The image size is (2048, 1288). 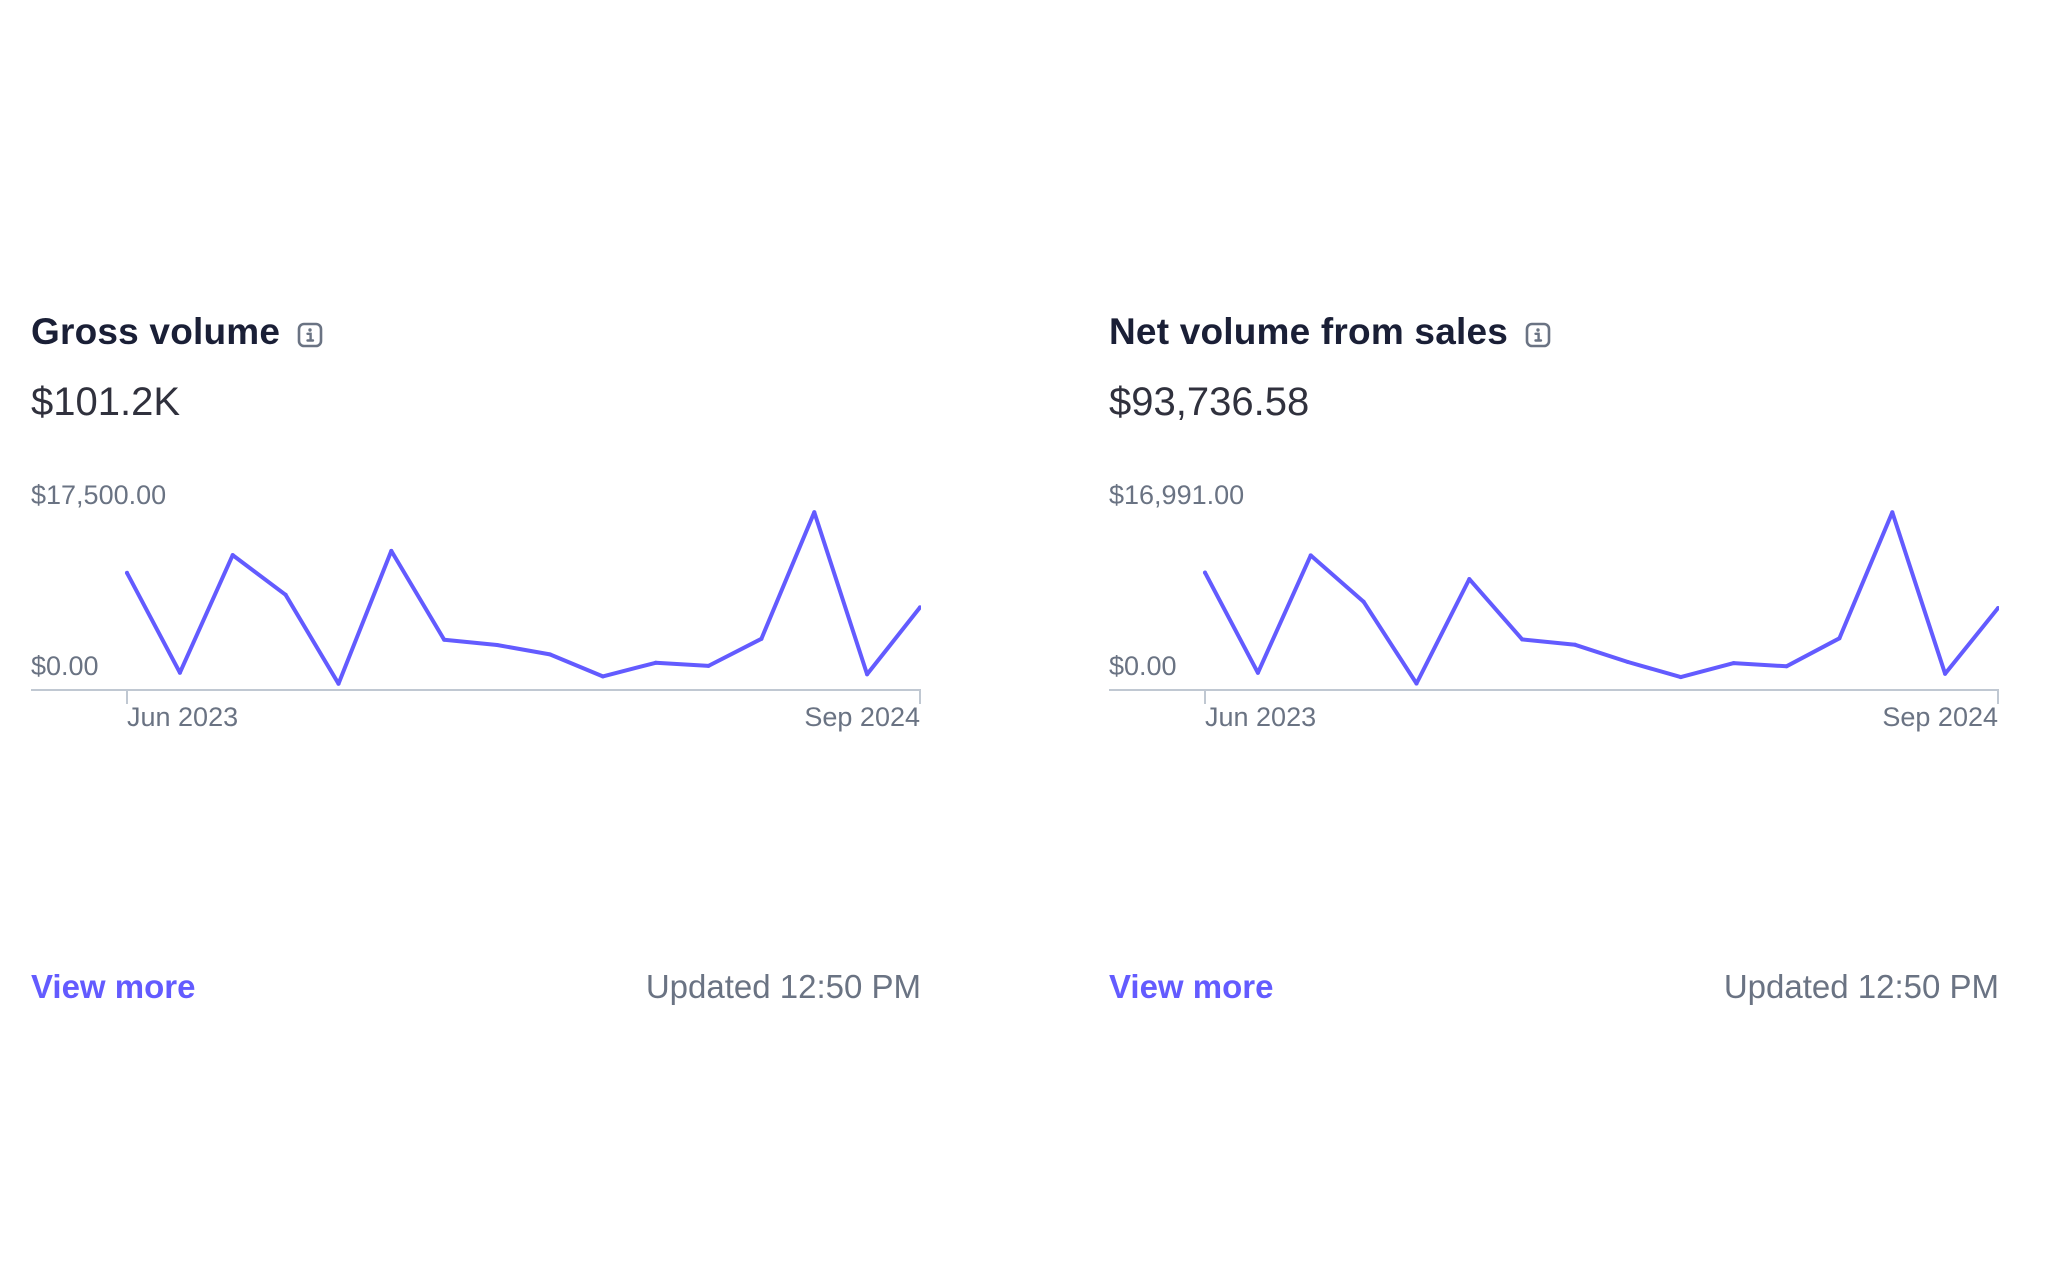 I want to click on gross-volume-chart: $17,500.00 $0.00 Jun 2023 Sep 2024, so click(x=476, y=606).